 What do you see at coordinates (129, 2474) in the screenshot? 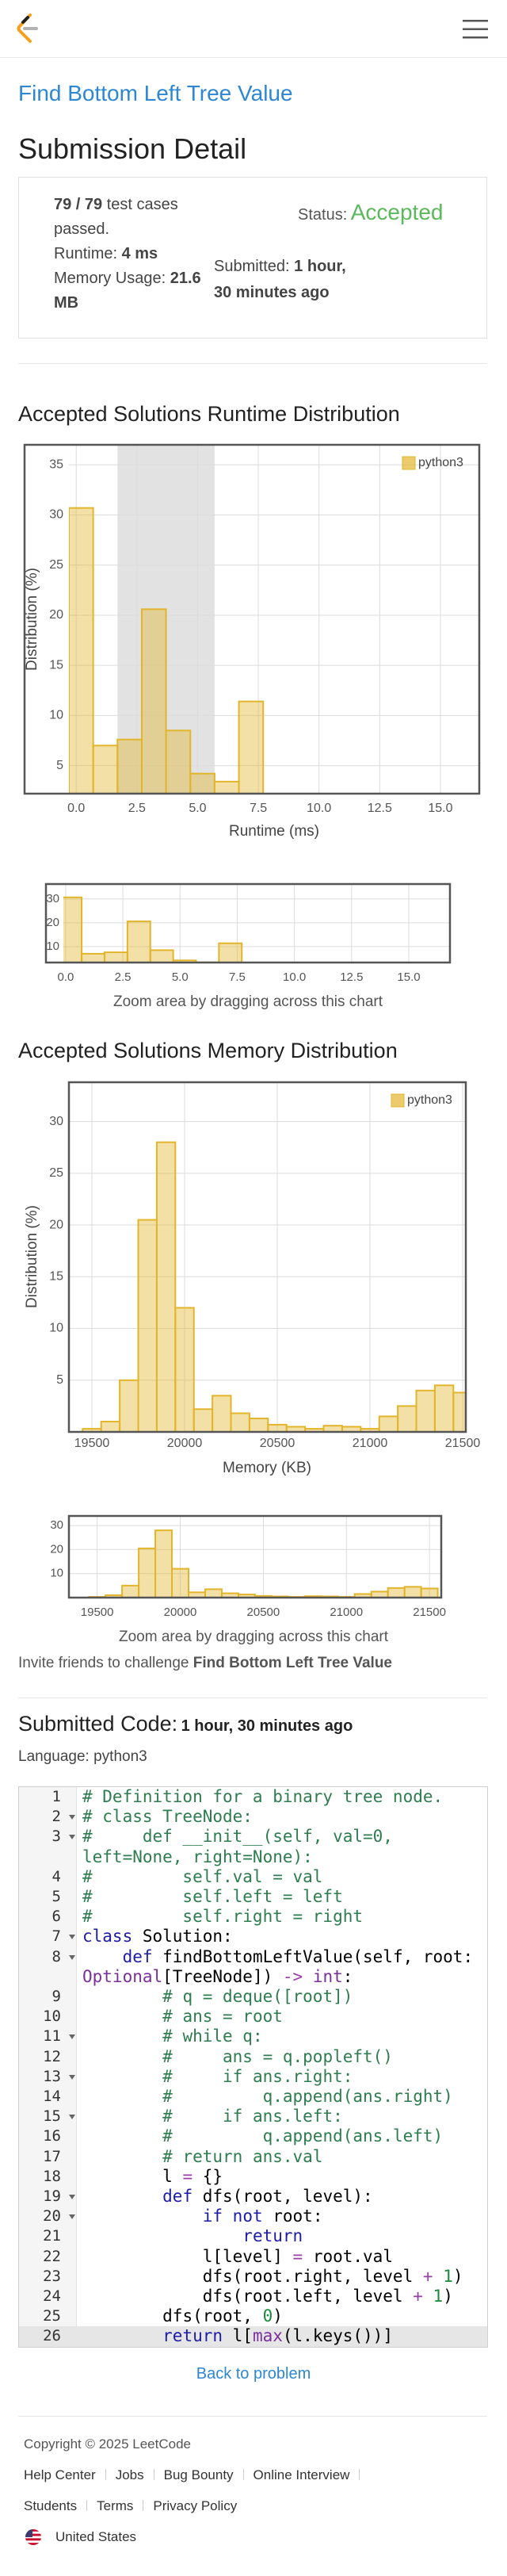
I see `footer-link: Jobs` at bounding box center [129, 2474].